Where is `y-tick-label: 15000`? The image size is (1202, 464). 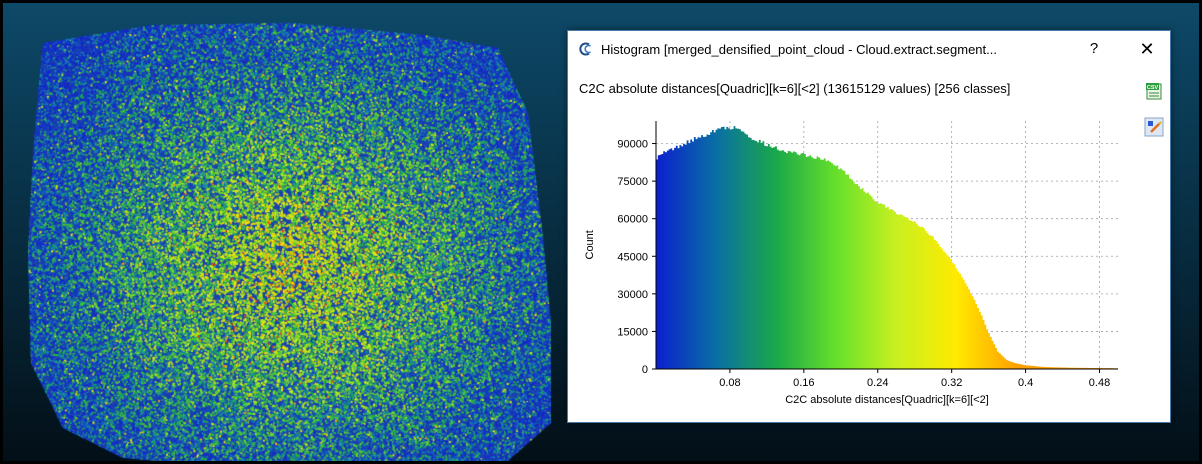
y-tick-label: 15000 is located at coordinates (632, 332).